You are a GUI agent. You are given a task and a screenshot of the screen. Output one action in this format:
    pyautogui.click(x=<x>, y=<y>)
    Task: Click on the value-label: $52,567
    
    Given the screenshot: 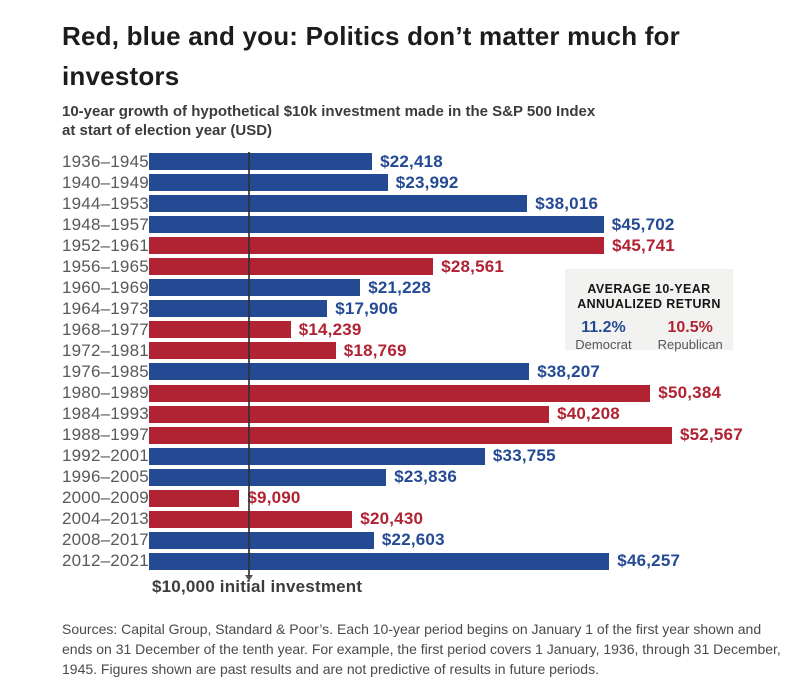 What is the action you would take?
    pyautogui.click(x=711, y=435)
    